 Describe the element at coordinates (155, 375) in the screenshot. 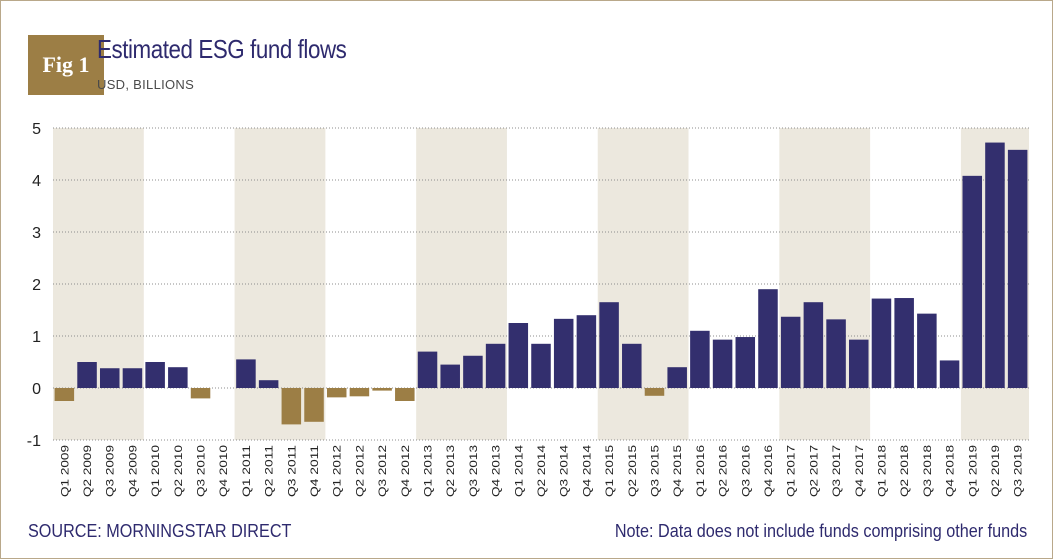

I see `bar-q1-2010` at that location.